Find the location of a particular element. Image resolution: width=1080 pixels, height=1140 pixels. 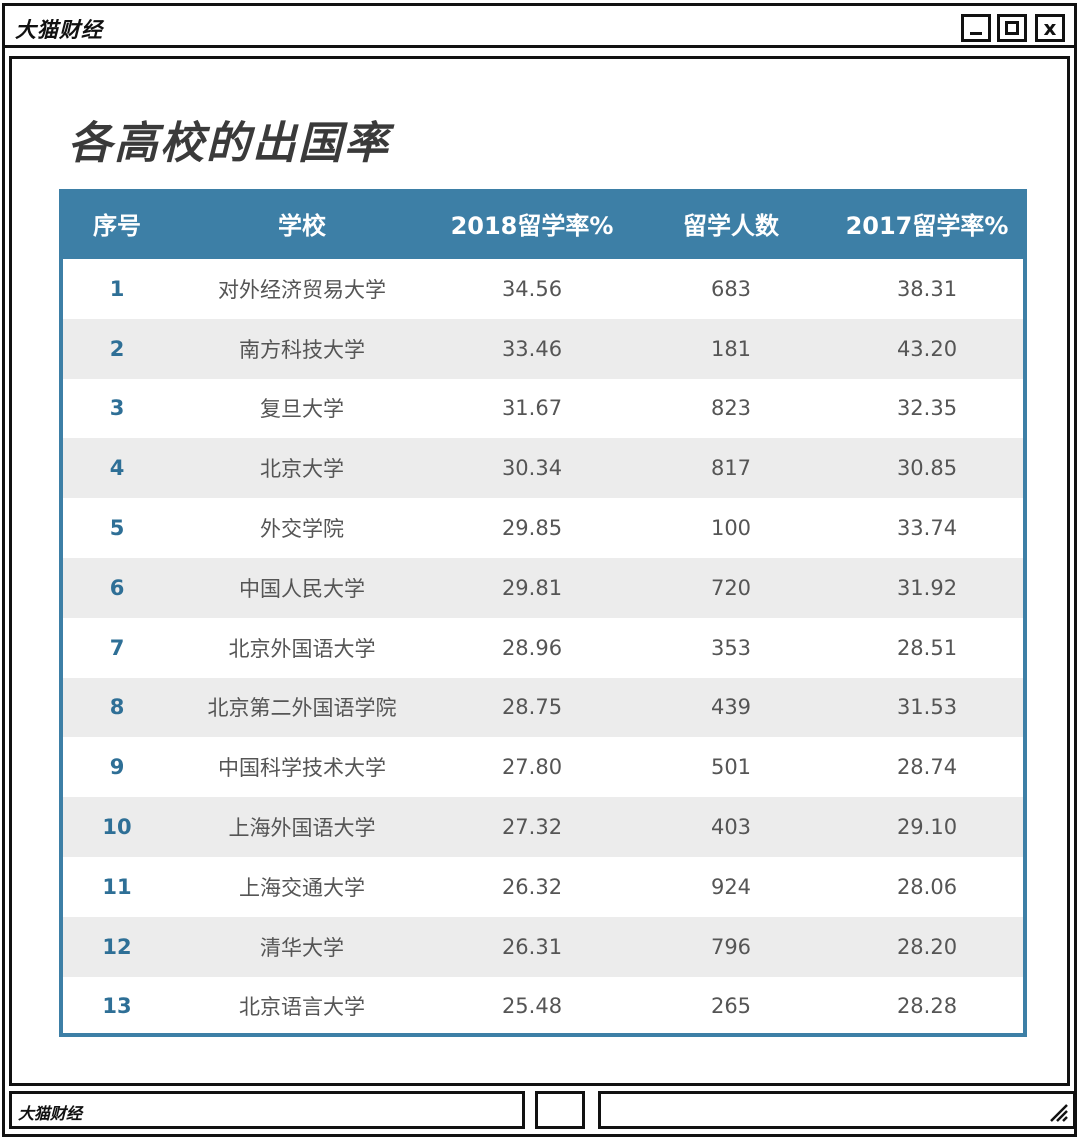

status-bar: 大猫财经 is located at coordinates (542, 1114).